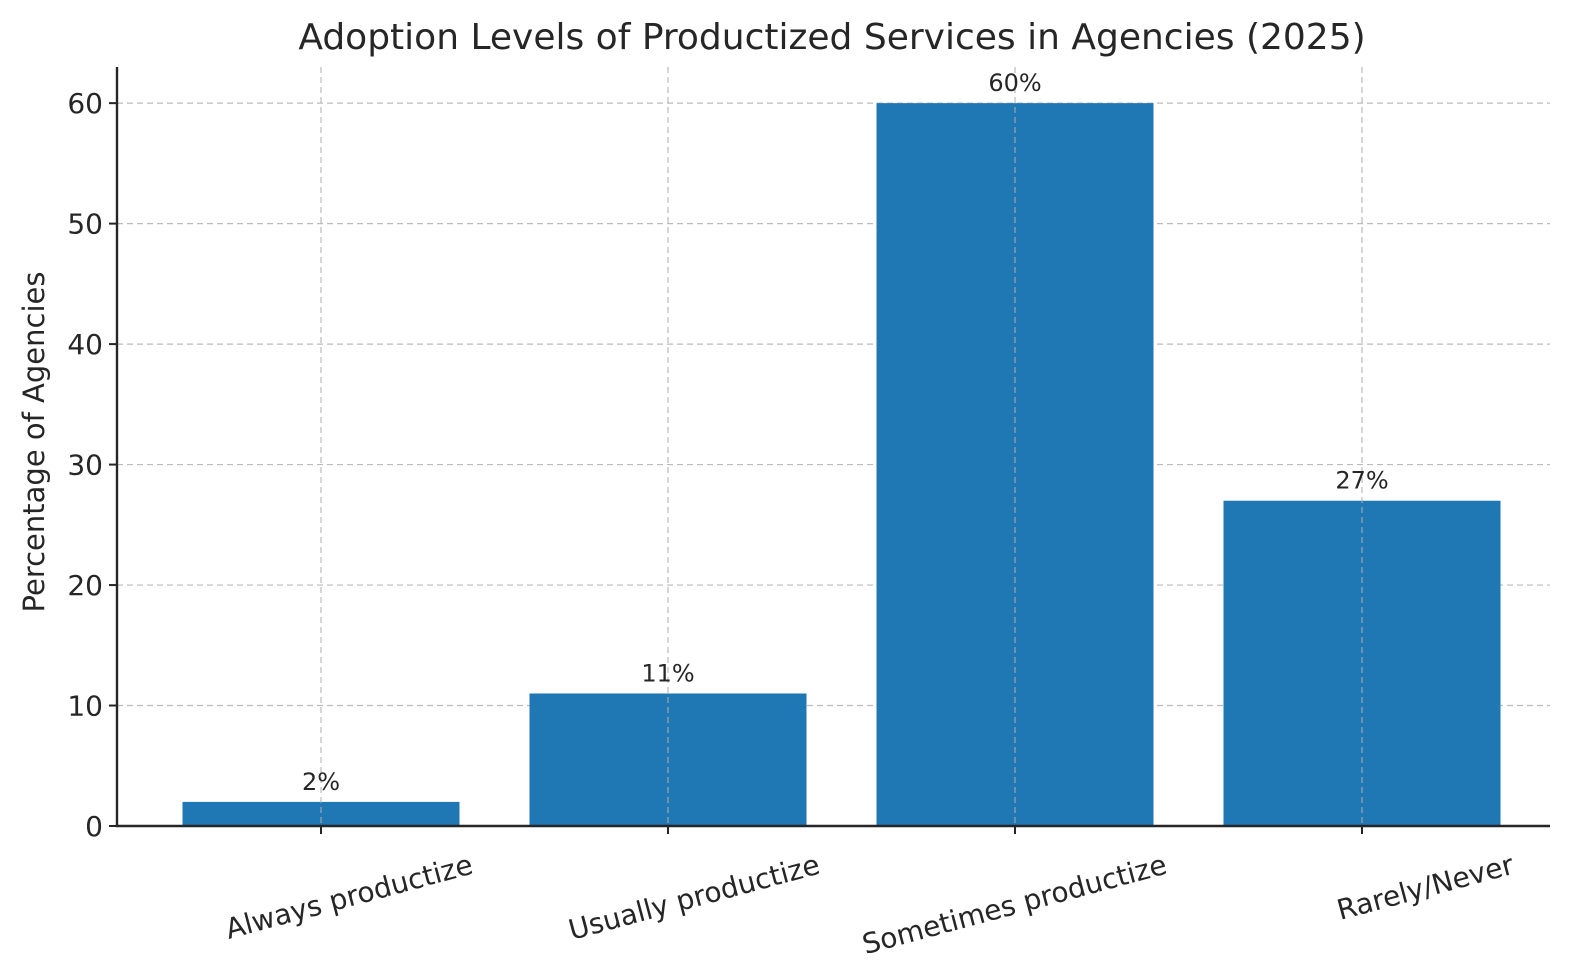 Image resolution: width=1580 pixels, height=980 pixels. I want to click on y-tick-label: 60, so click(85, 103).